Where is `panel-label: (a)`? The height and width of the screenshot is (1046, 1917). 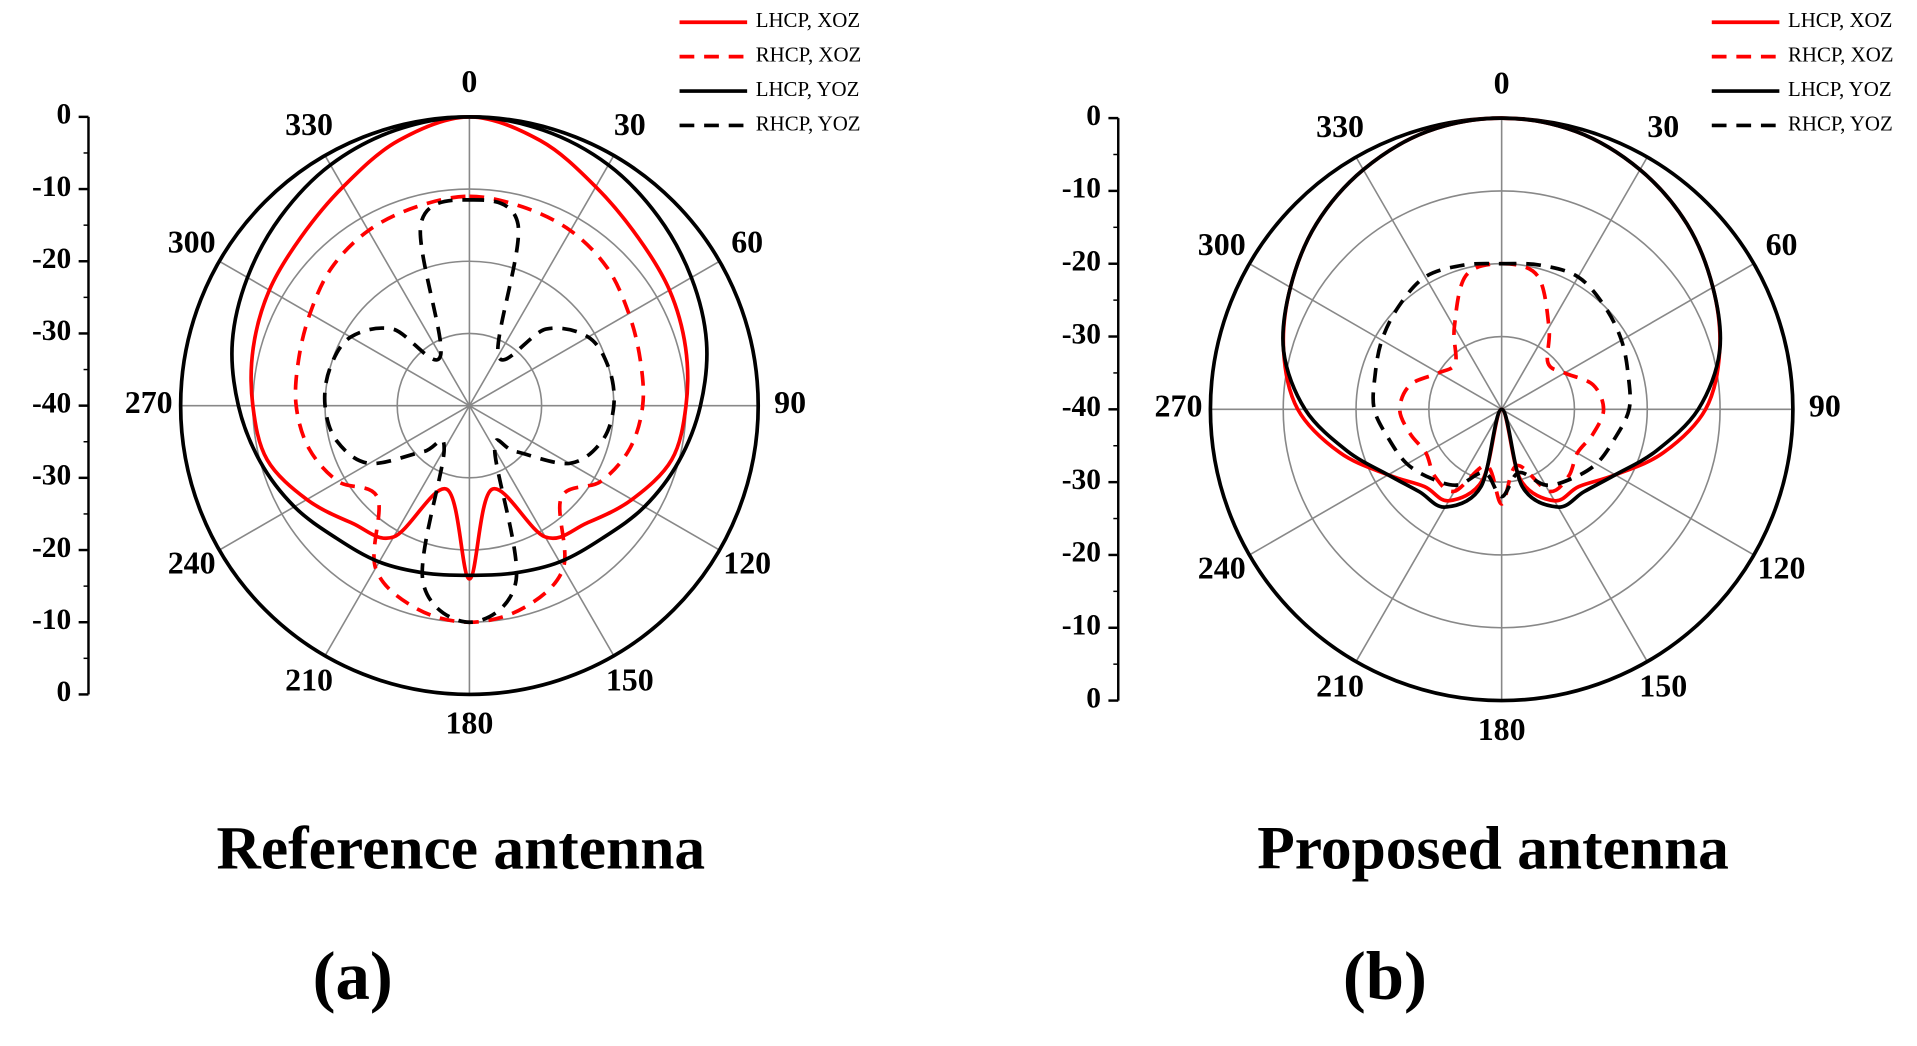 panel-label: (a) is located at coordinates (353, 976).